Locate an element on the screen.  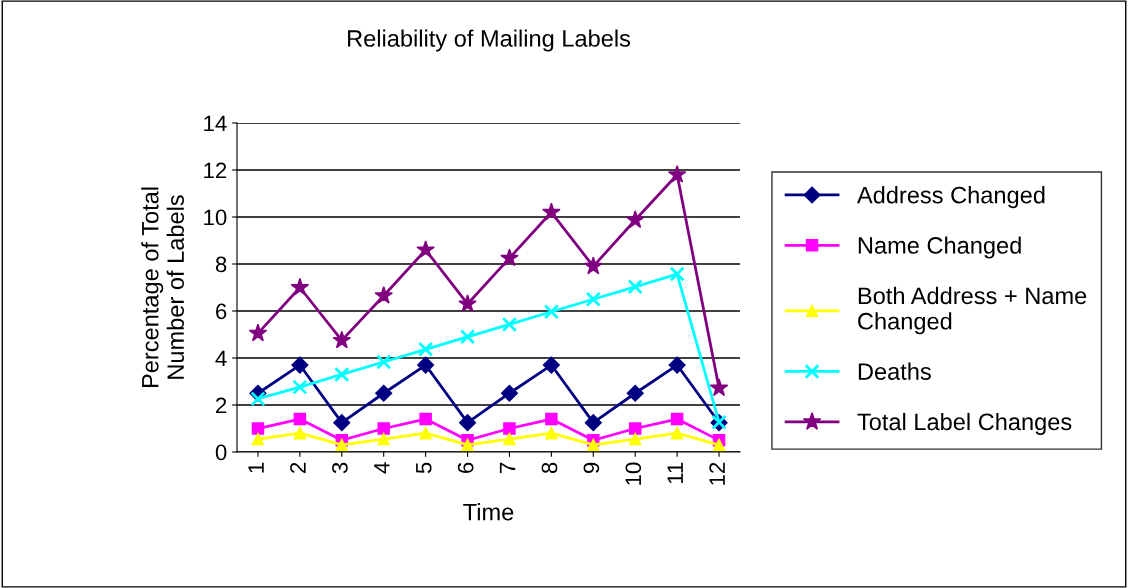
x-tick-label: 6 is located at coordinates (465, 467).